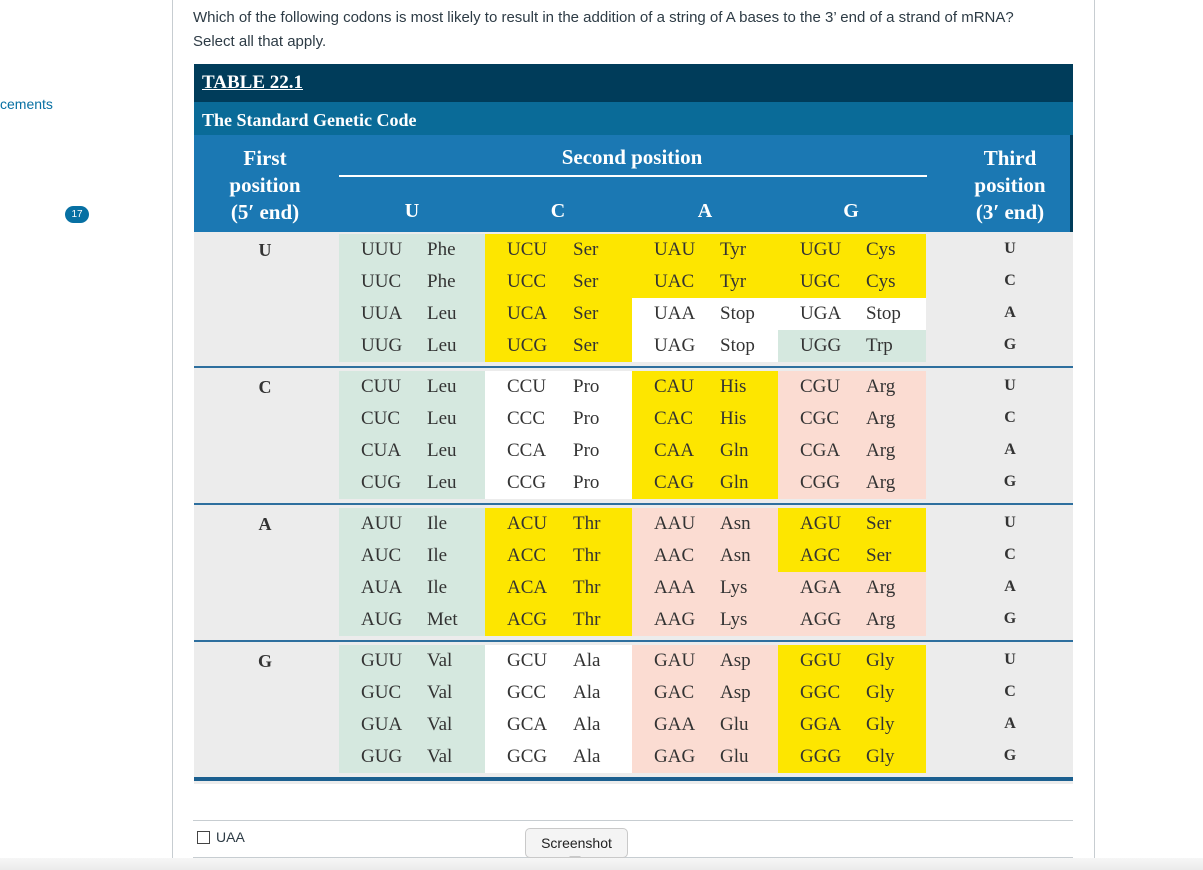 This screenshot has width=1203, height=870. I want to click on codon-entry: CGA Arg, so click(847, 451).